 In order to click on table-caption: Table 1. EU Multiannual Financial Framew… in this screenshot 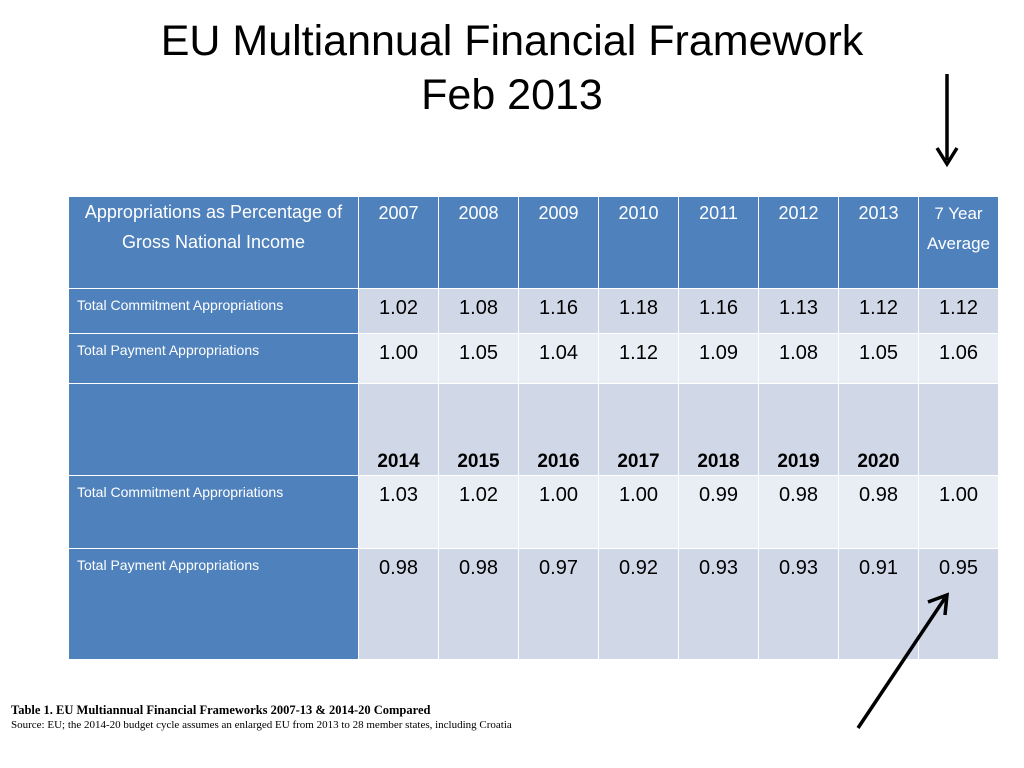, I will do `click(391, 717)`.